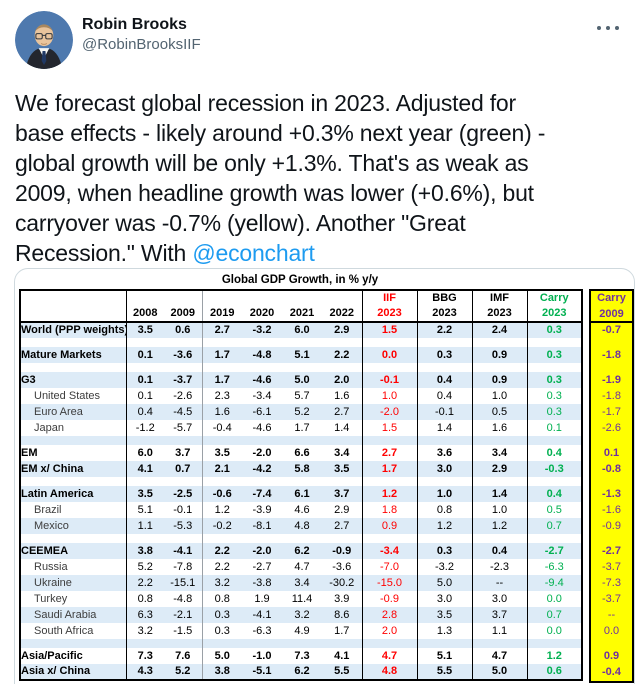  What do you see at coordinates (445, 298) in the screenshot?
I see `col-header-bbg: BBG` at bounding box center [445, 298].